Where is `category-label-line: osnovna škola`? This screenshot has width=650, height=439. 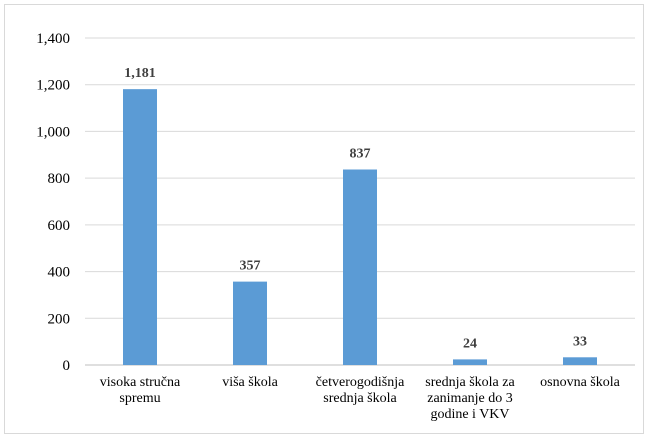 category-label-line: osnovna škola is located at coordinates (580, 382).